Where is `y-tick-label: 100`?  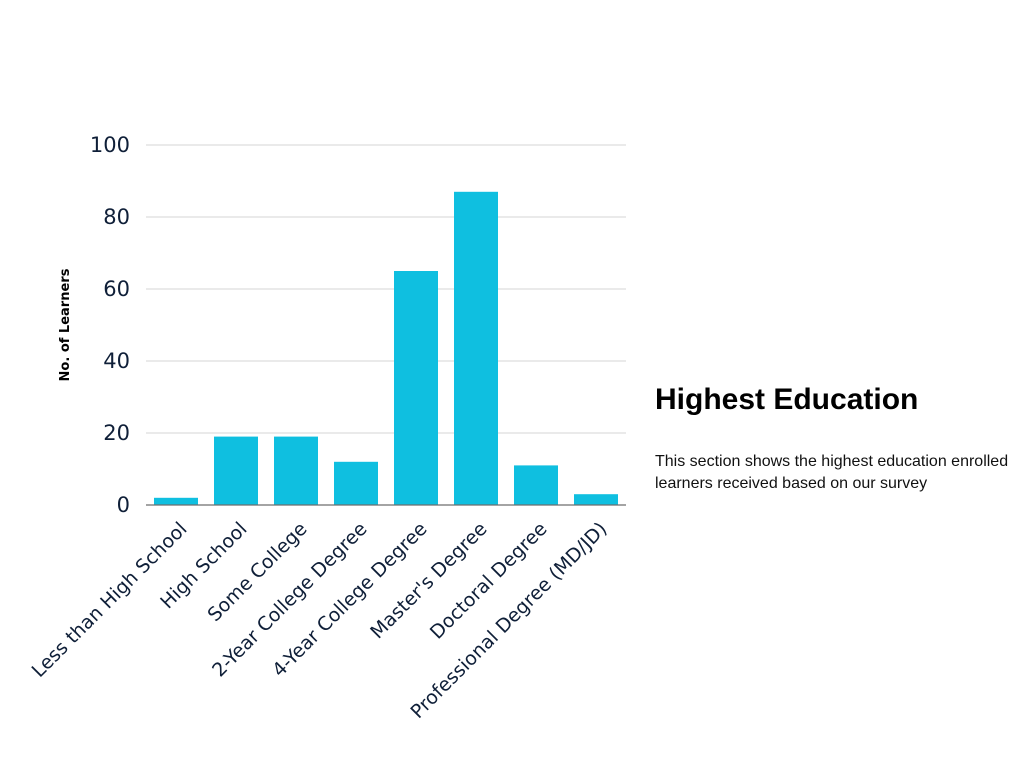 y-tick-label: 100 is located at coordinates (110, 145).